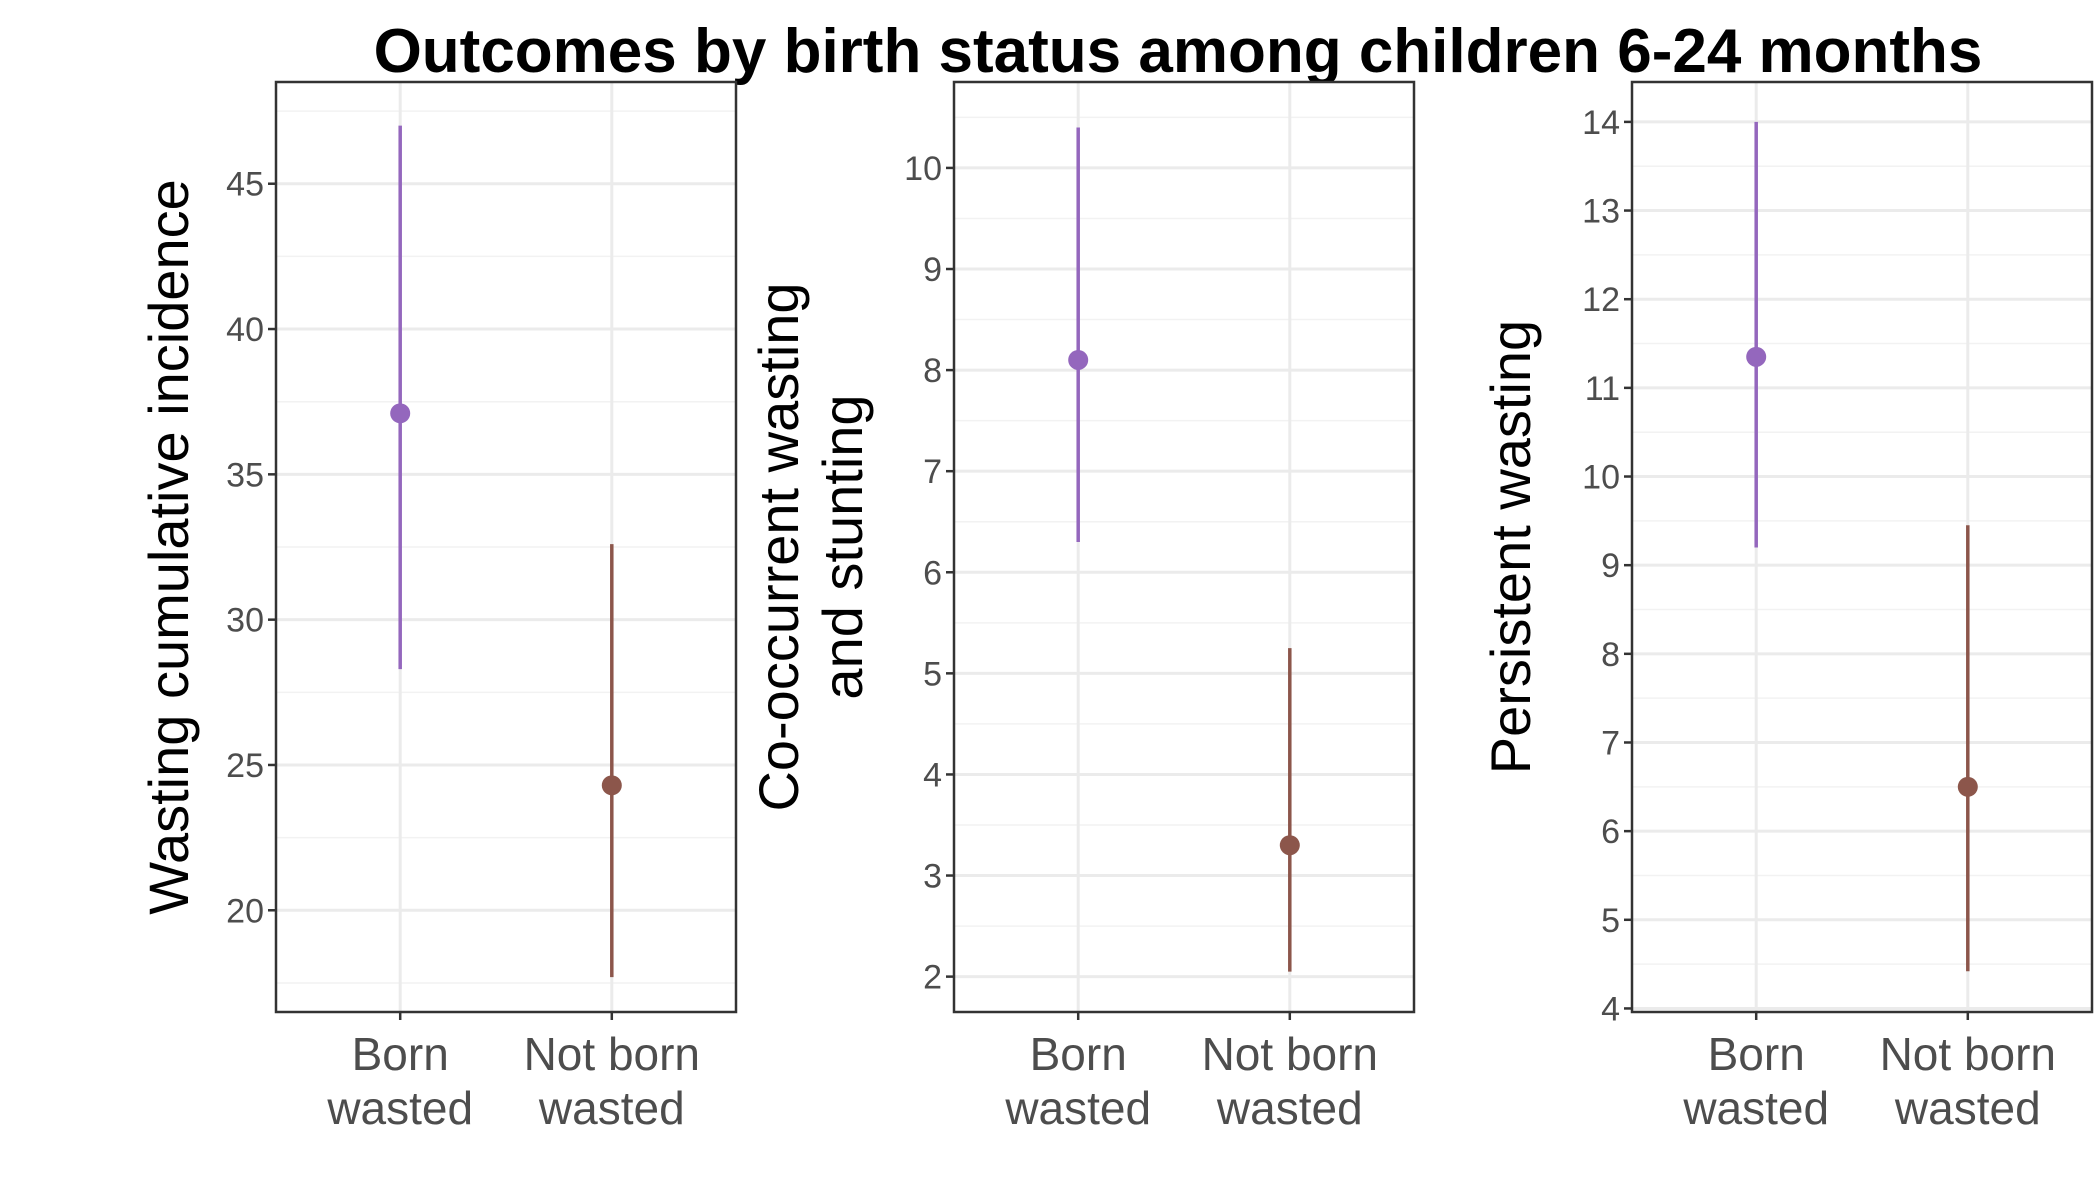  What do you see at coordinates (842, 546) in the screenshot?
I see `y-axis-title-line: and stunting` at bounding box center [842, 546].